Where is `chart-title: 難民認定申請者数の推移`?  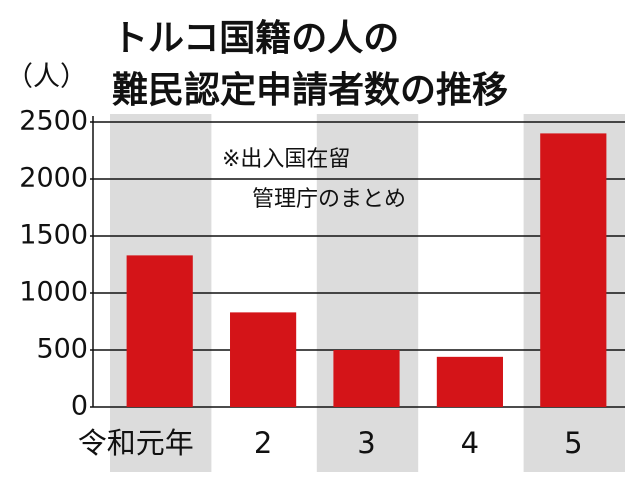 chart-title: 難民認定申請者数の推移 is located at coordinates (310, 90).